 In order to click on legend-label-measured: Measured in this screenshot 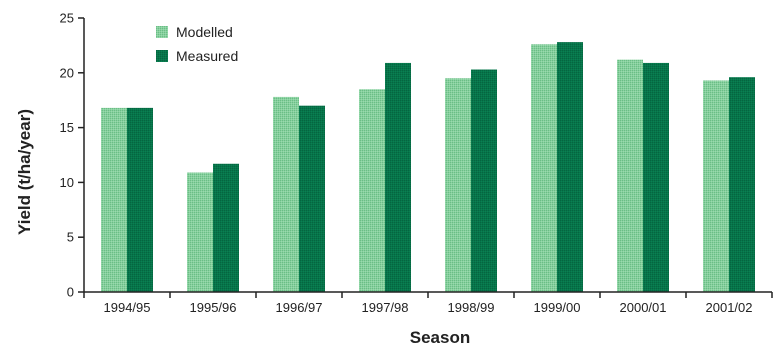, I will do `click(207, 56)`.